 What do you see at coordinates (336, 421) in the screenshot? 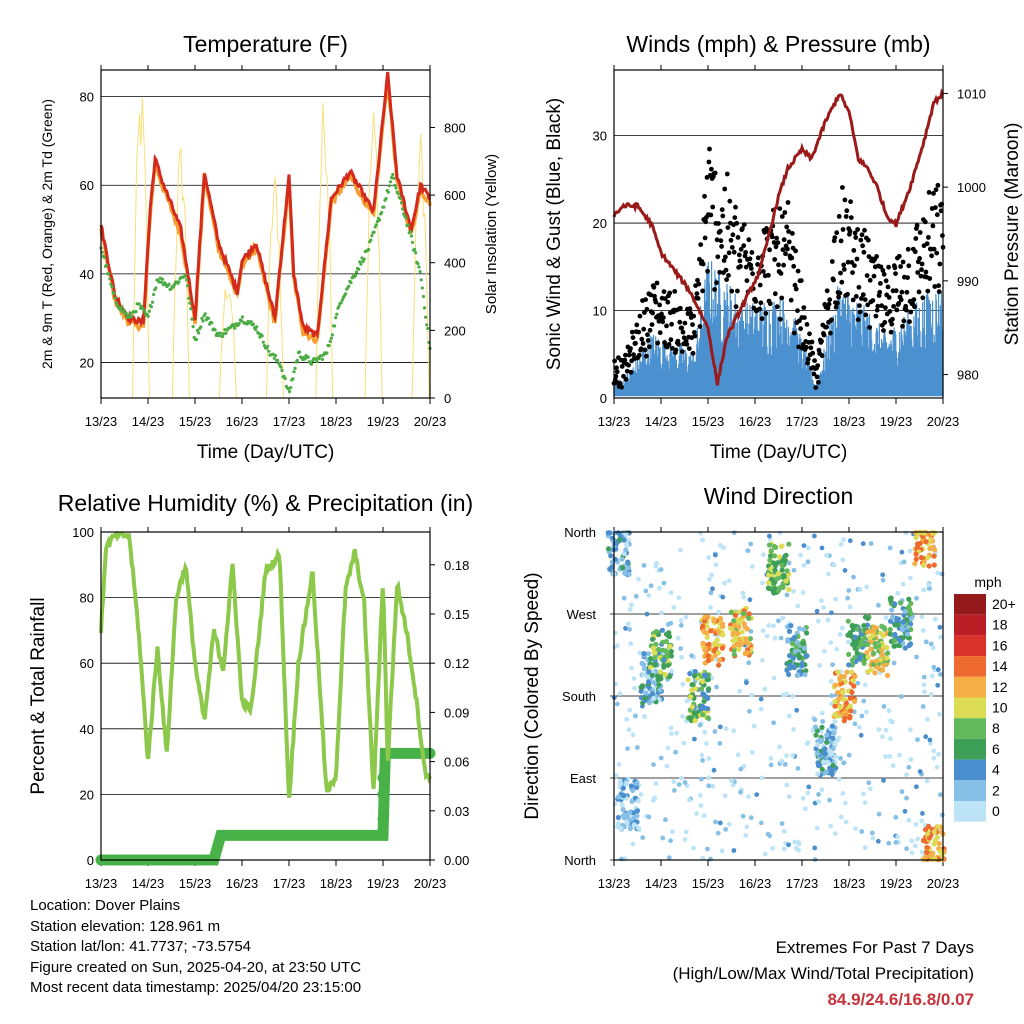
I see `x-tick-label: 18/23` at bounding box center [336, 421].